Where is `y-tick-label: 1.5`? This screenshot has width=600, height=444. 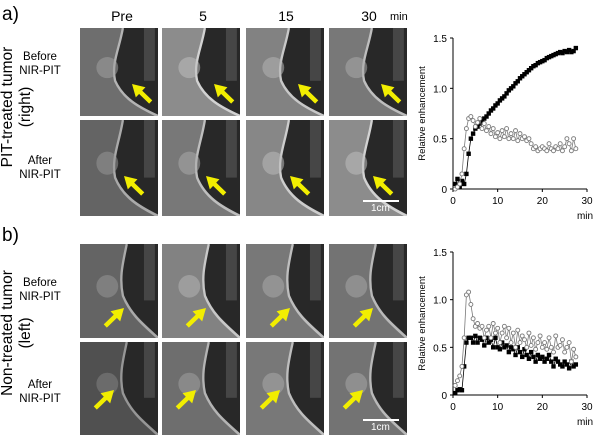 y-tick-label: 1.5 is located at coordinates (440, 39).